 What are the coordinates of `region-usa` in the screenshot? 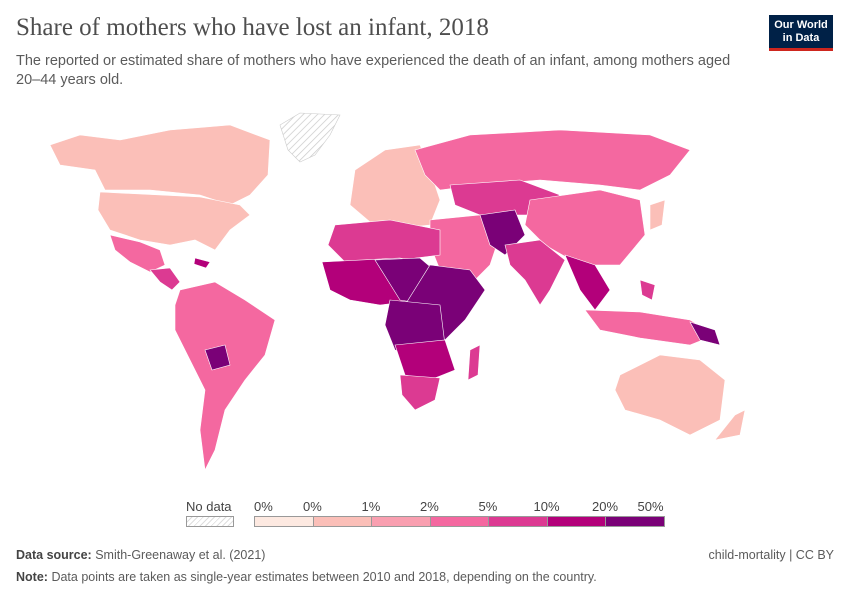 It's located at (174, 221).